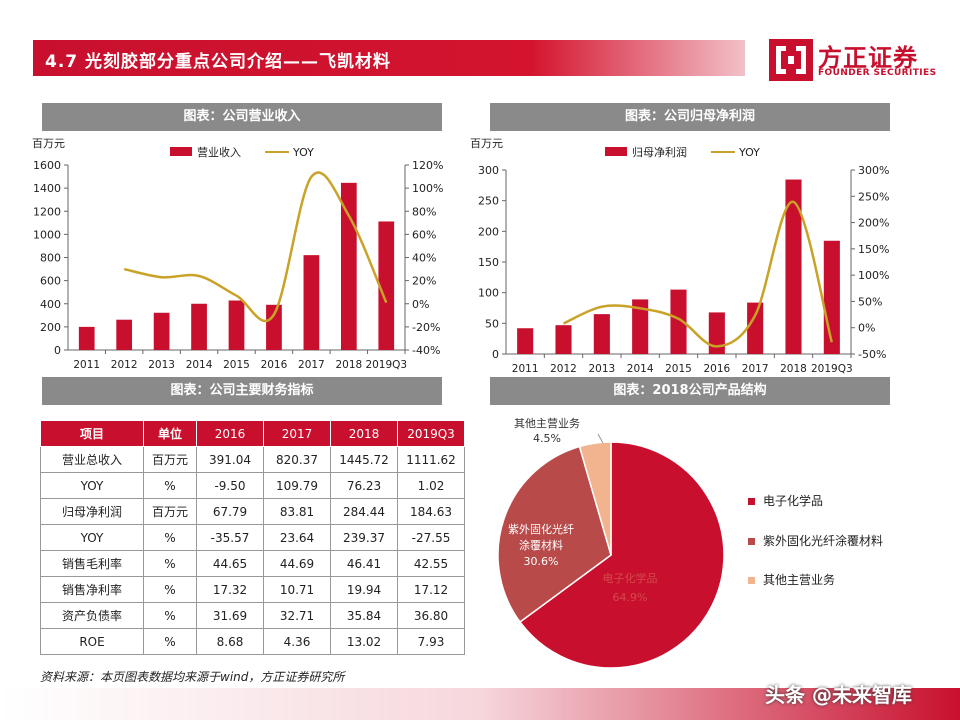 The width and height of the screenshot is (960, 720). Describe the element at coordinates (799, 580) in the screenshot. I see `legend-label: 其他主营业务` at that location.